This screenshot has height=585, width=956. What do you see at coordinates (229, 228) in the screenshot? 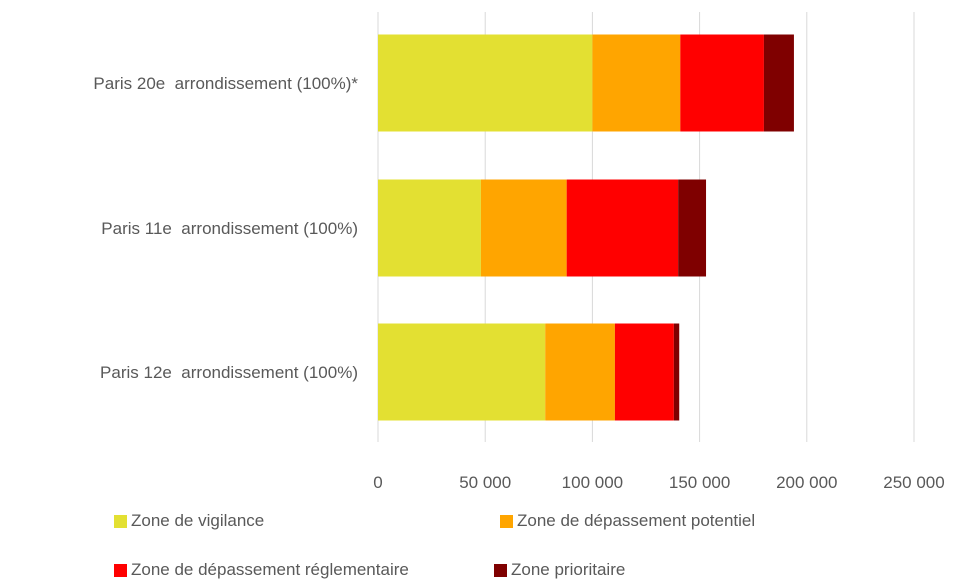
I see `category-label: Paris 11e arrondissement (100%)` at bounding box center [229, 228].